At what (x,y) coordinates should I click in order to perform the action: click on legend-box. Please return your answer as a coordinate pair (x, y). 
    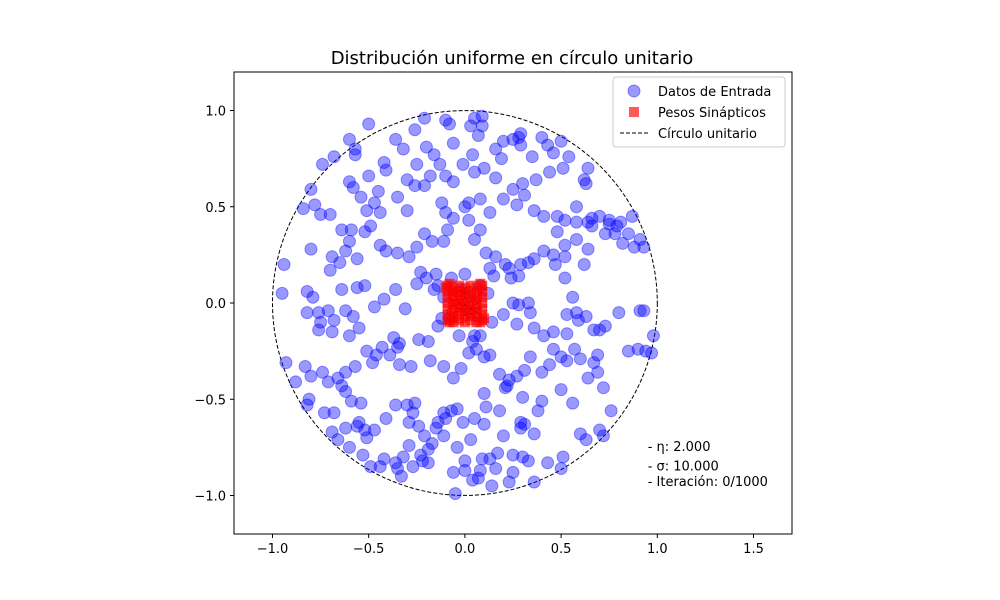
    Looking at the image, I should click on (699, 112).